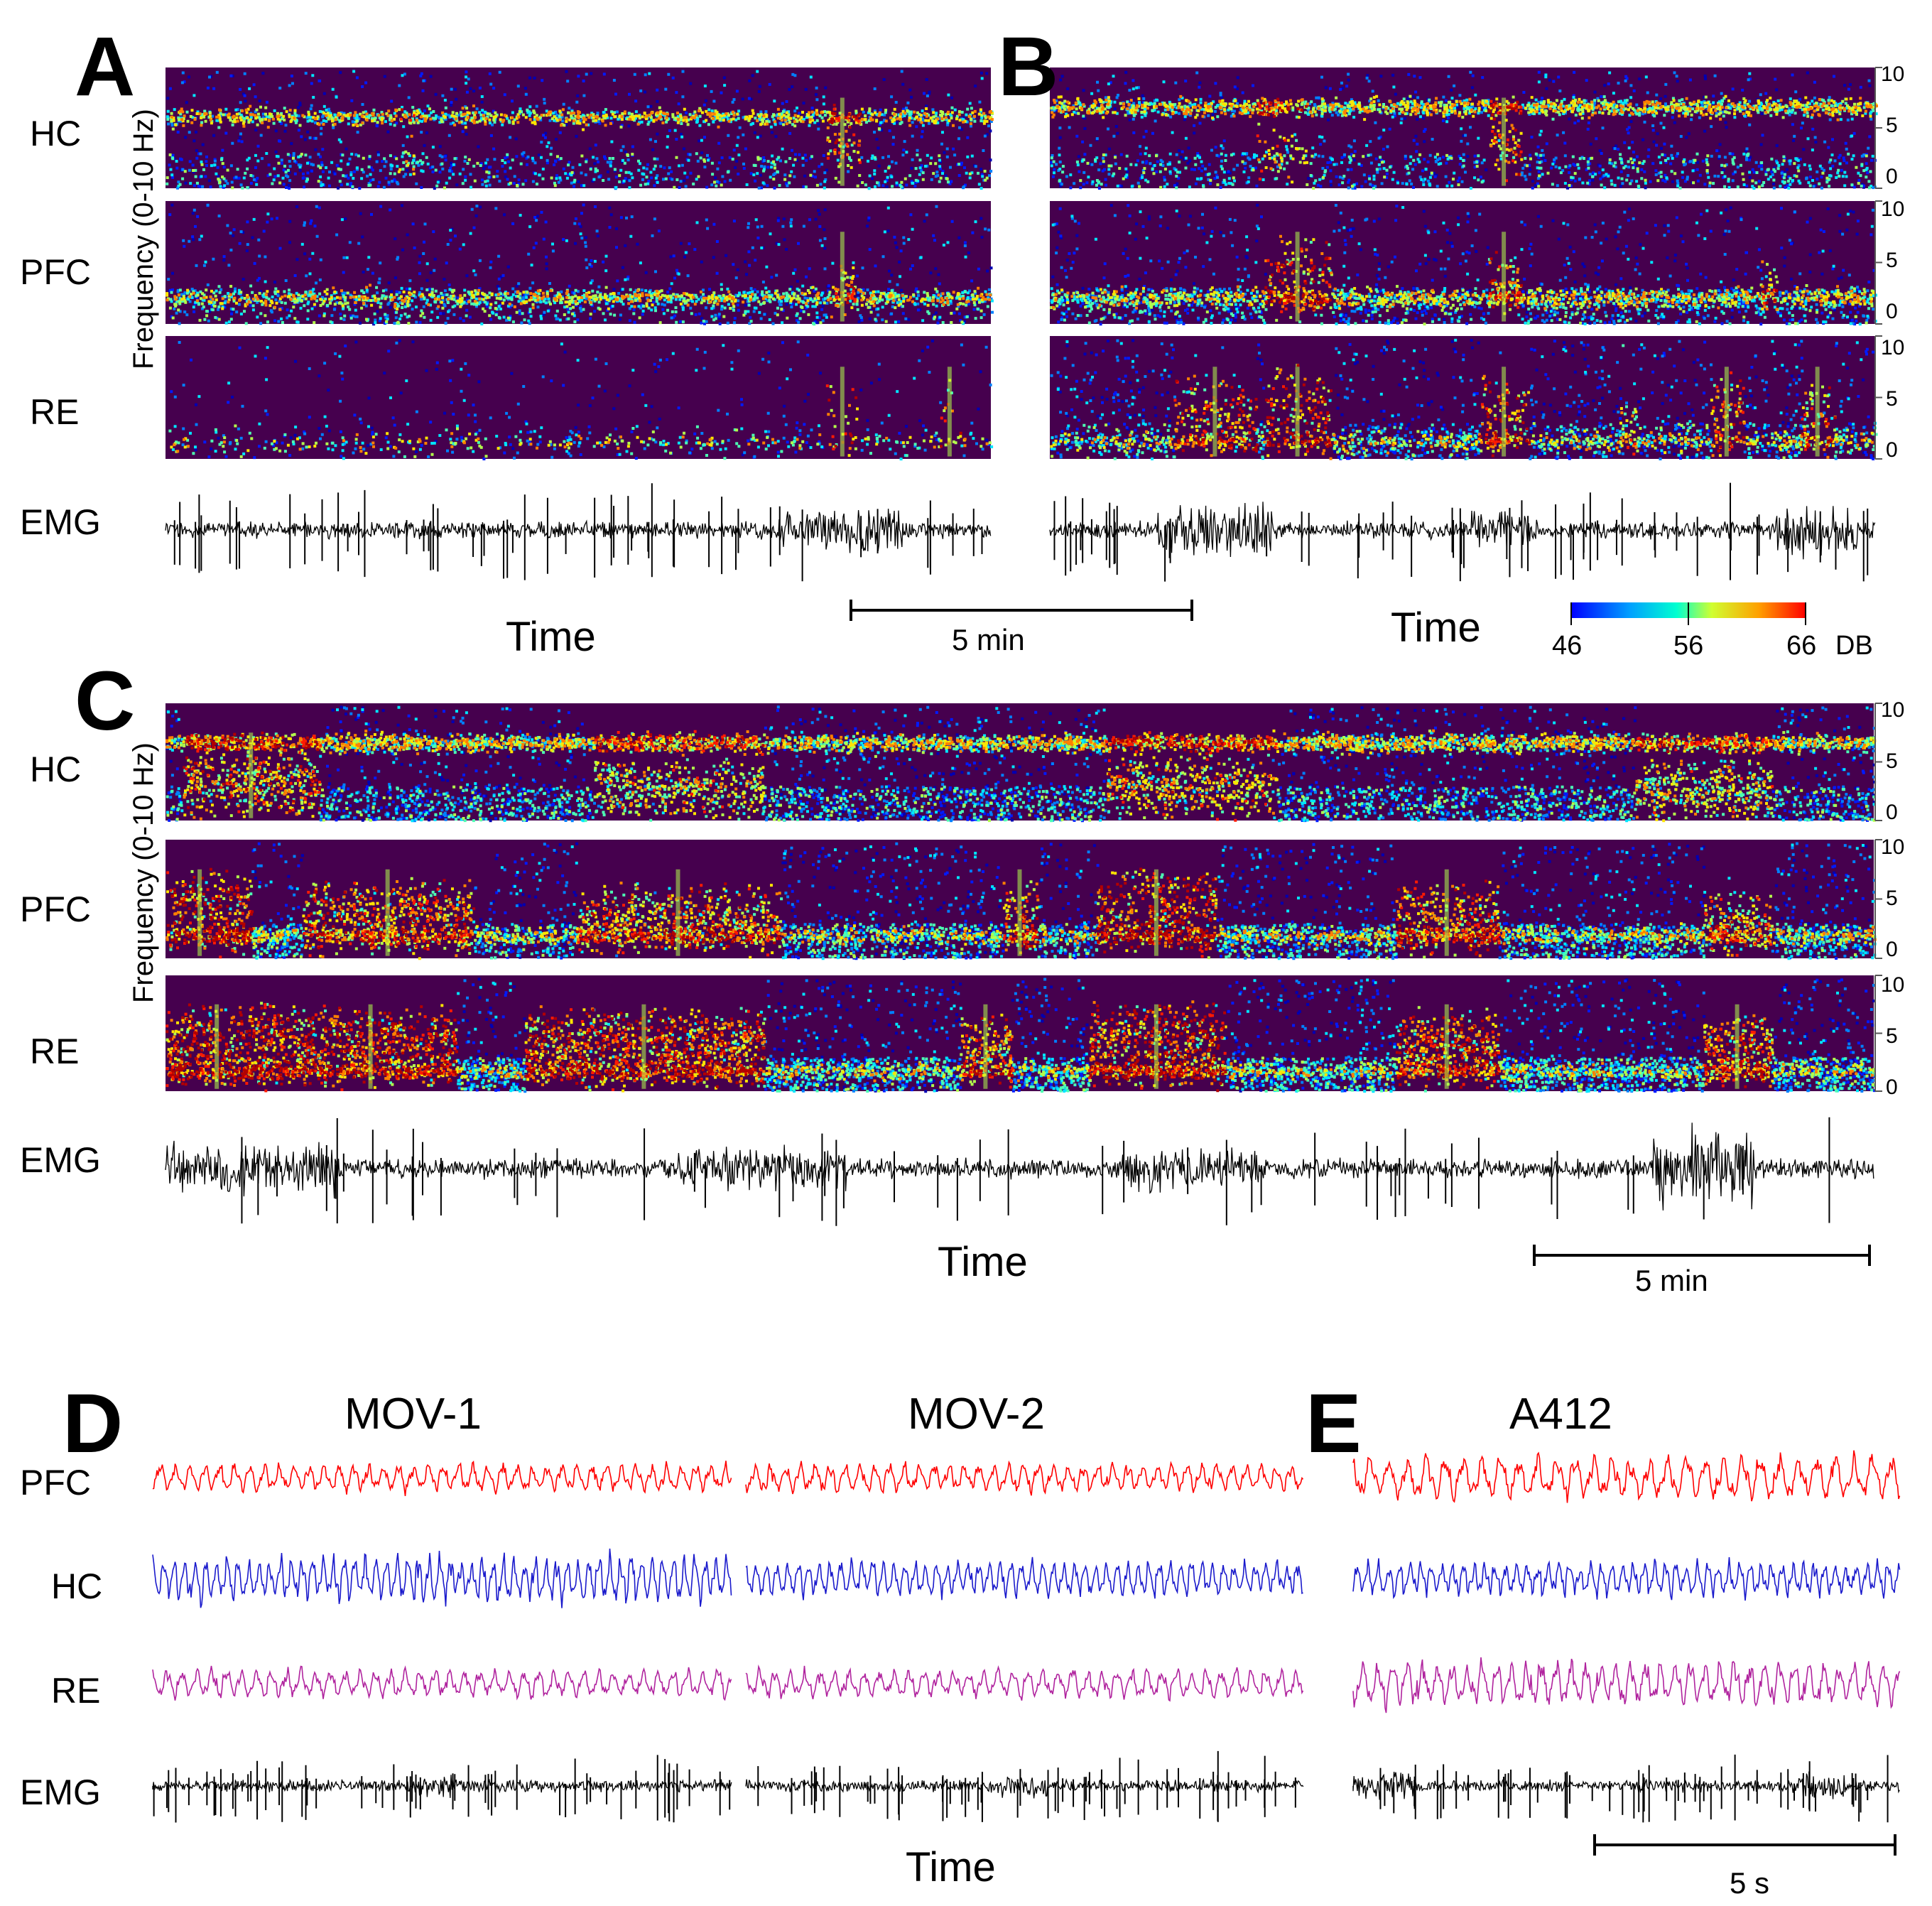  Describe the element at coordinates (1801, 646) in the screenshot. I see `colorbar-tick-66: 66` at that location.